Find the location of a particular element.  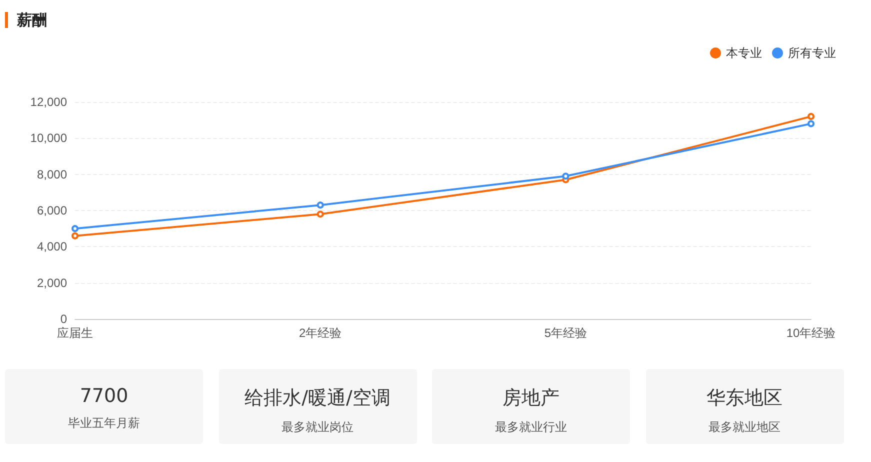

x-tick-label: 2年经验 is located at coordinates (320, 333).